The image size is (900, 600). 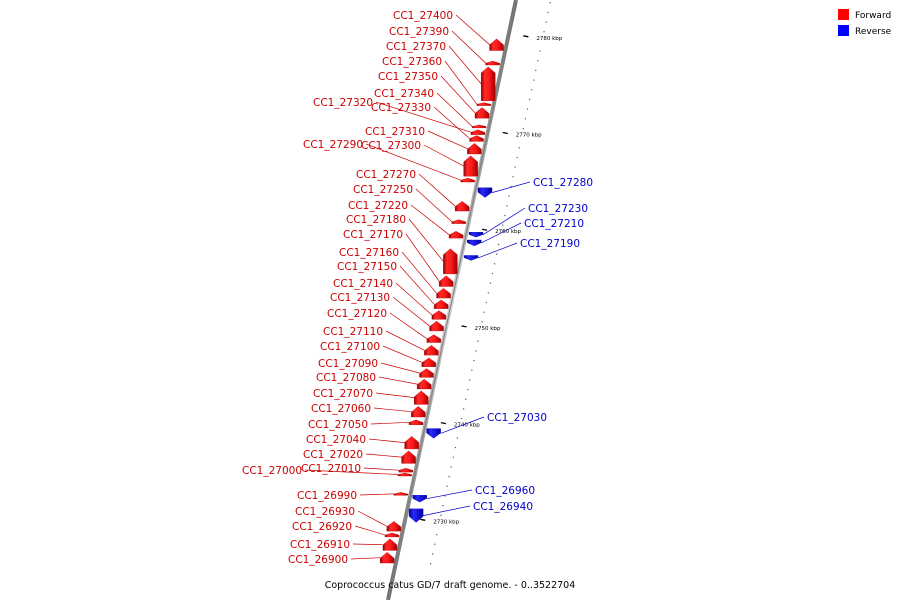 I want to click on gene-label-cc1-26990: CC1_26990, so click(x=327, y=496).